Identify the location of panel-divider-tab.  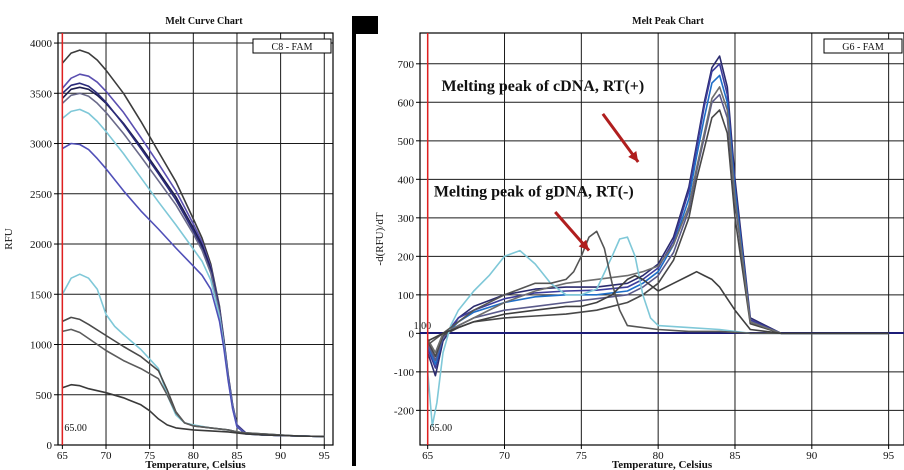
(365, 25).